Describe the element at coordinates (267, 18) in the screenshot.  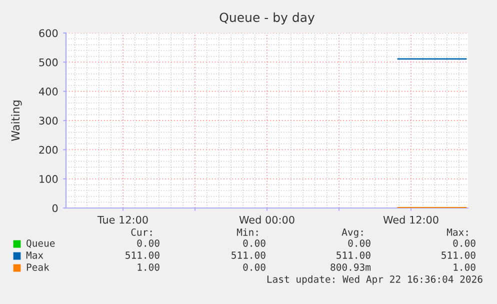
I see `chart-title: Queue - by day` at that location.